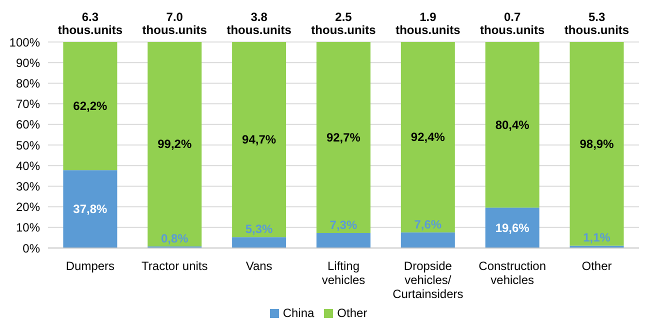 This screenshot has width=651, height=328. Describe the element at coordinates (31, 248) in the screenshot. I see `y-tick-label: 0%` at that location.